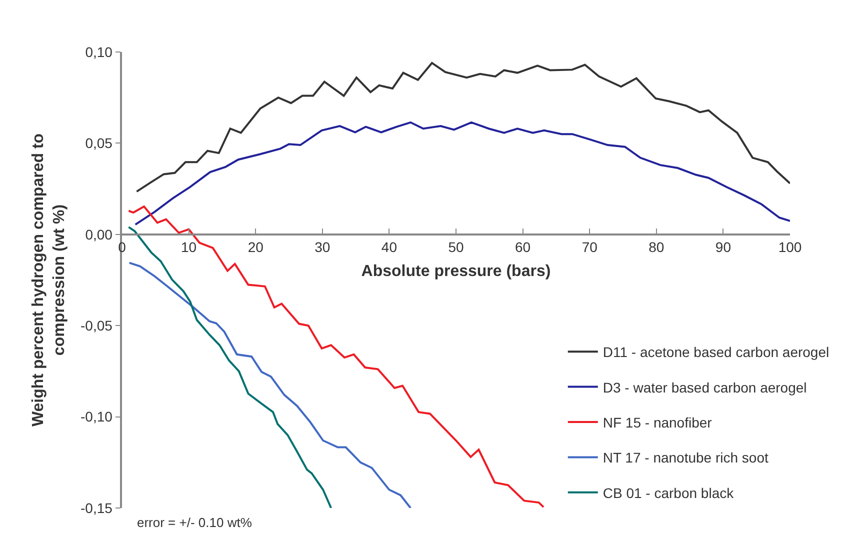  Describe the element at coordinates (49, 280) in the screenshot. I see `y-axis-title: Weight percent hydrogen compared to compression (wt %)` at that location.